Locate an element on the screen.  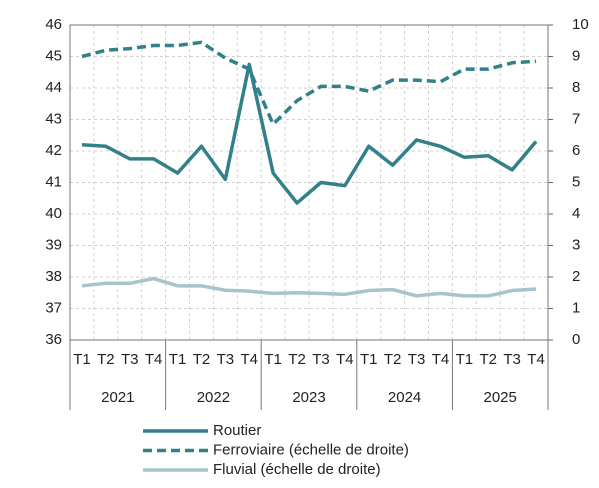
y2-tick-label: 10 is located at coordinates (580, 24).